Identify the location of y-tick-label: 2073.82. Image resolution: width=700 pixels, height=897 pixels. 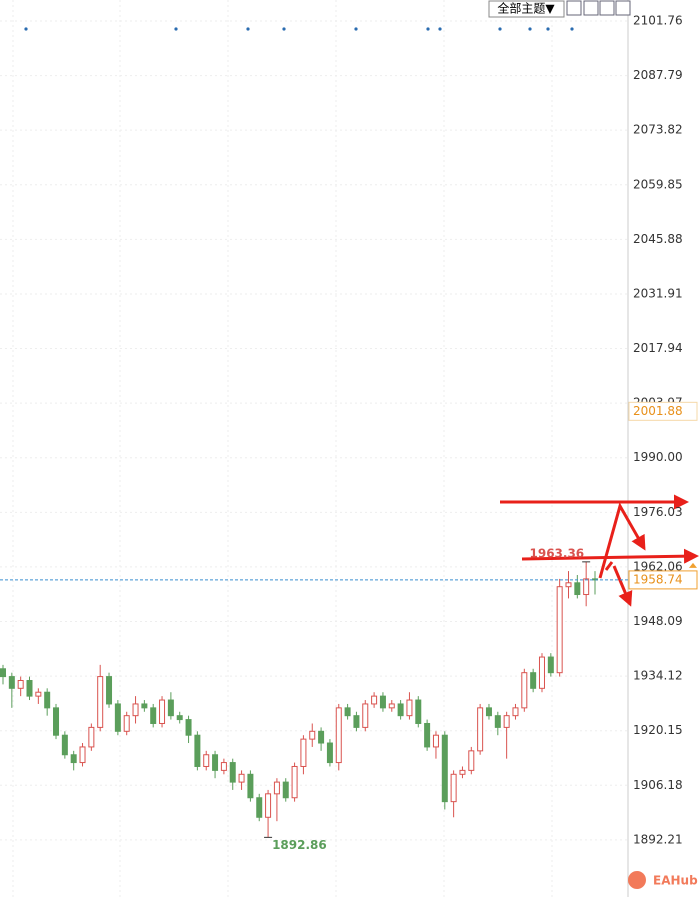
(658, 130).